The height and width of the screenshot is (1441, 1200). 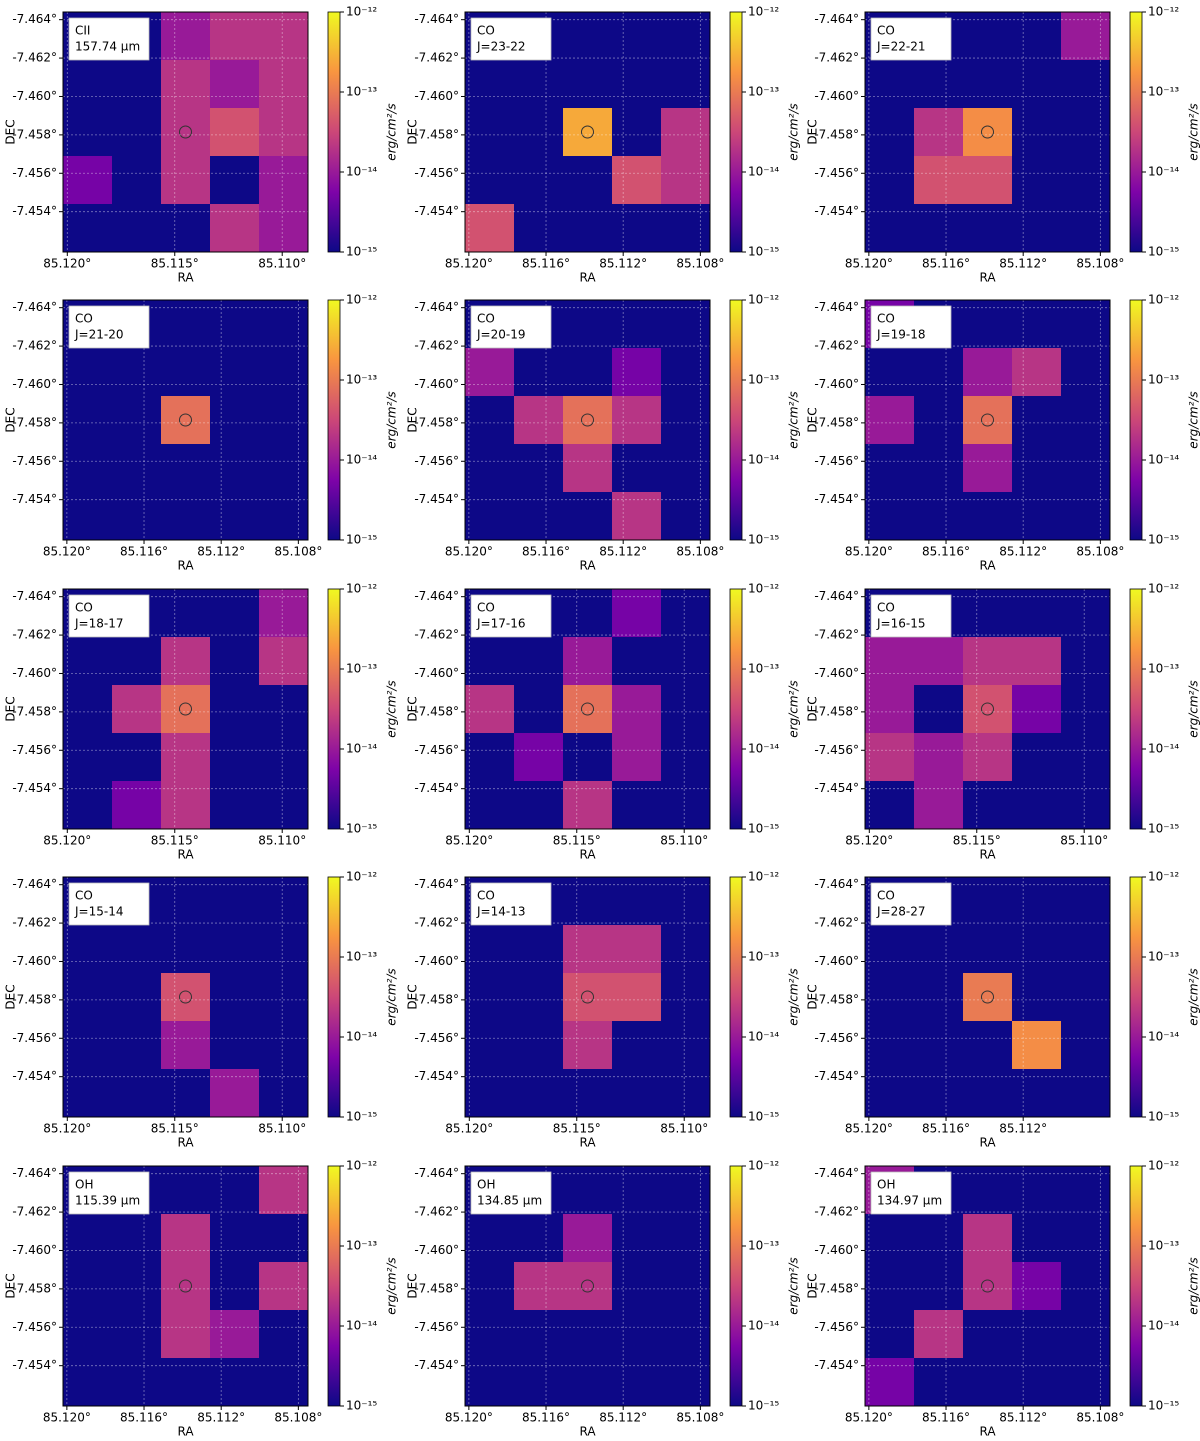 I want to click on y-tick-label: -7.464°, so click(x=436, y=19).